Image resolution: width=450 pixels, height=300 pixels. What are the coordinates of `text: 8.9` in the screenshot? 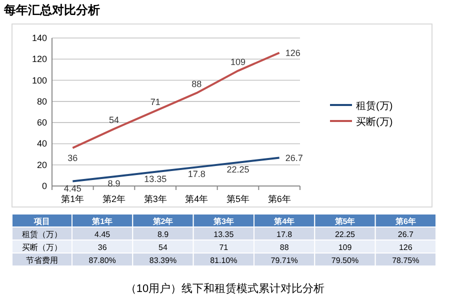 It's located at (163, 234).